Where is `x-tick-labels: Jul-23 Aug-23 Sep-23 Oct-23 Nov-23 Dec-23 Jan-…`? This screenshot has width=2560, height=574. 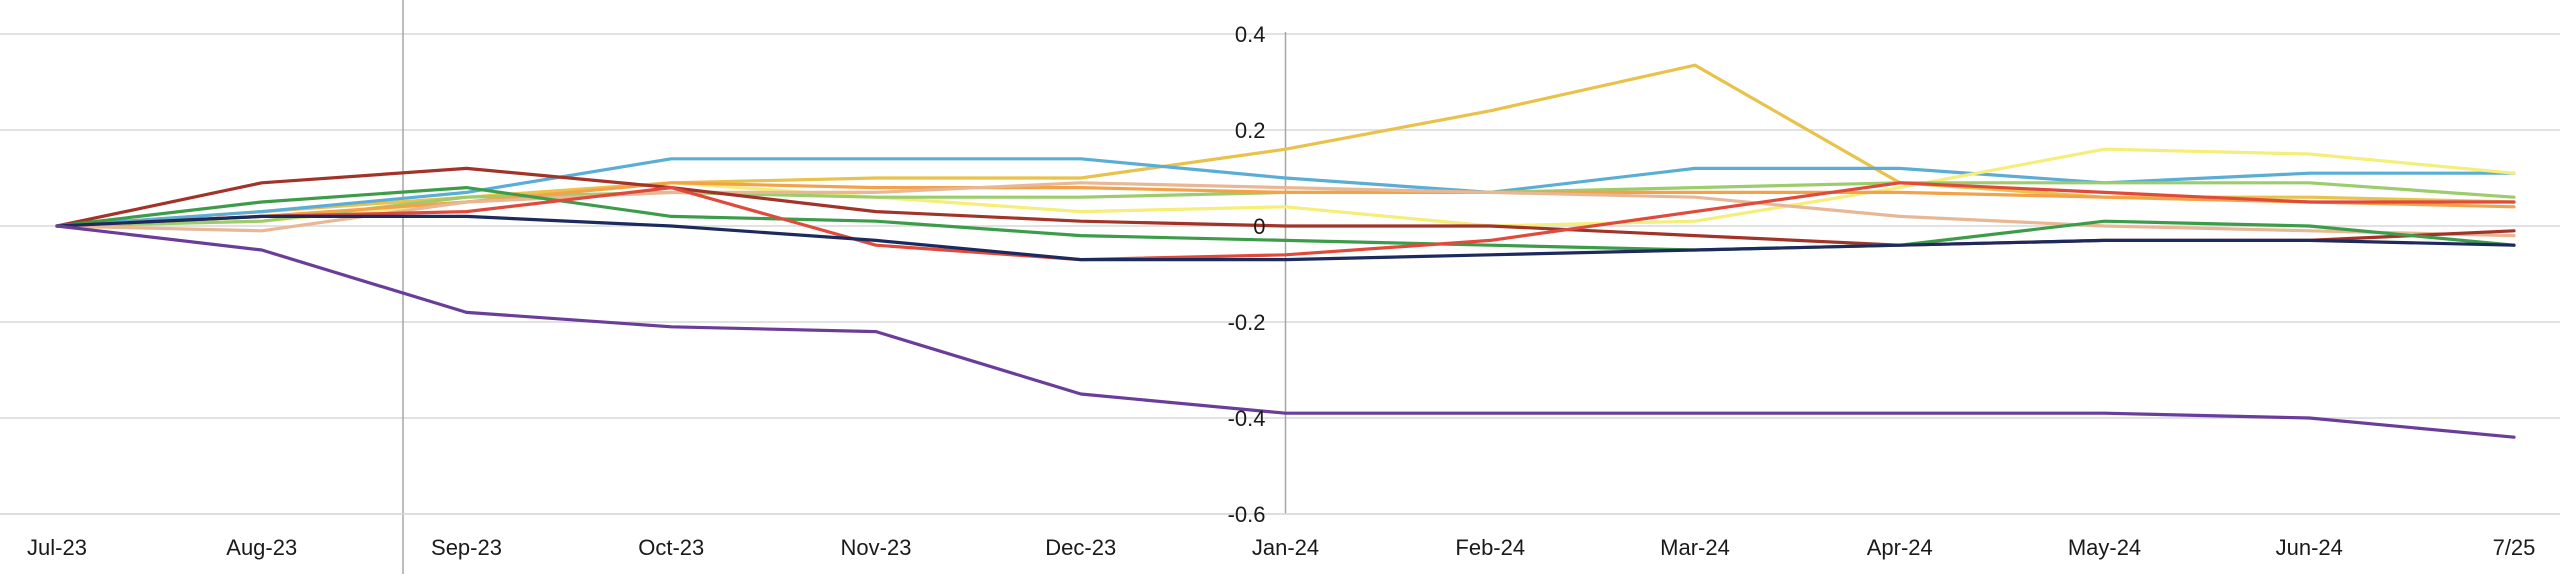
x-tick-labels: Jul-23 Aug-23 Sep-23 Oct-23 Nov-23 Dec-23 Jan-… is located at coordinates (1281, 547).